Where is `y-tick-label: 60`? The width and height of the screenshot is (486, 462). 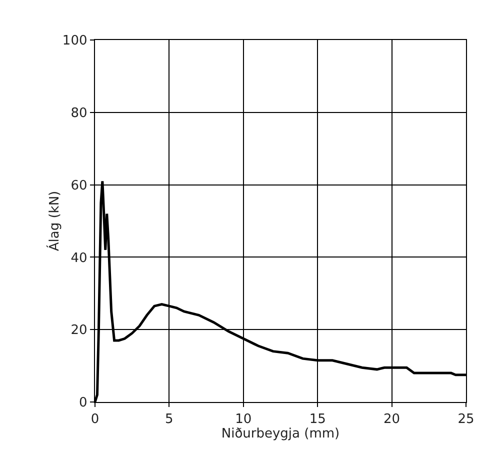
y-tick-label: 60 is located at coordinates (79, 186).